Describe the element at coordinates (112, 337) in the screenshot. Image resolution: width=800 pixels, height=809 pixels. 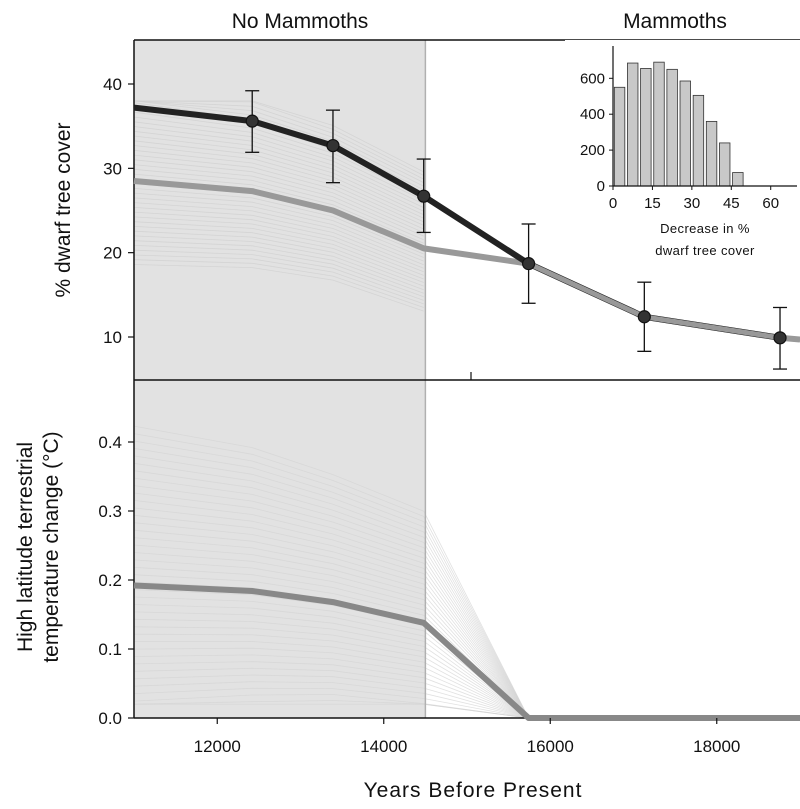
I see `top-y-tick-label: 10` at that location.